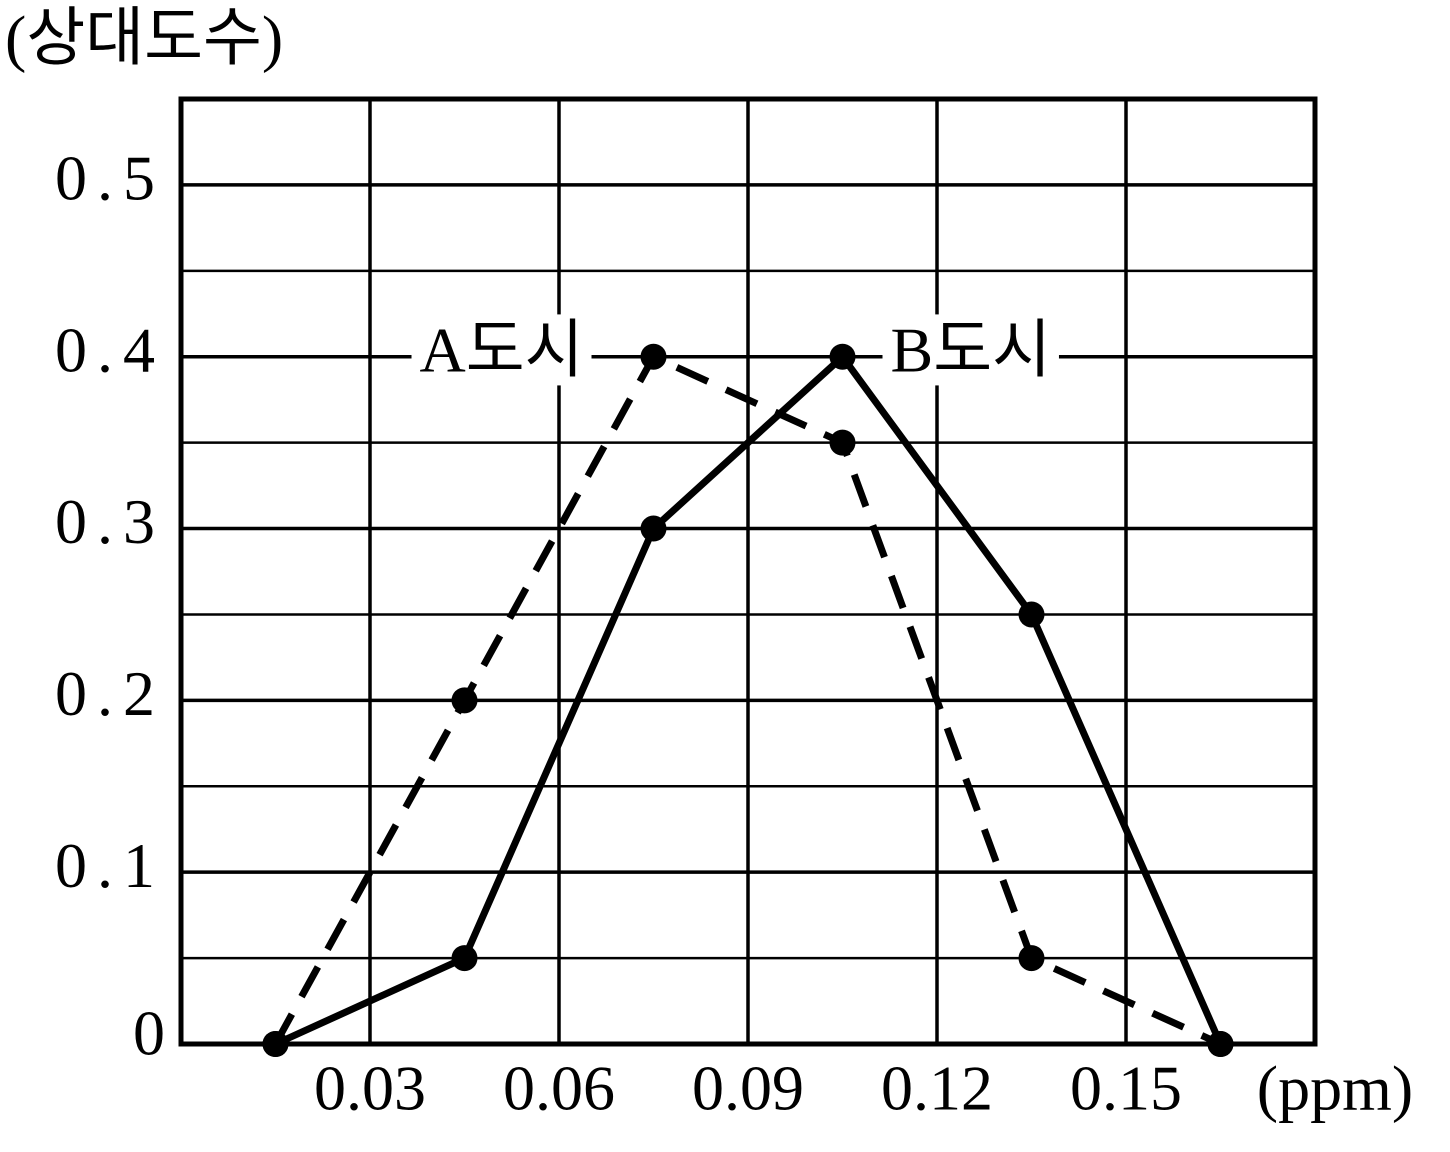  I want to click on x-tick-label: 0.09, so click(748, 1088).